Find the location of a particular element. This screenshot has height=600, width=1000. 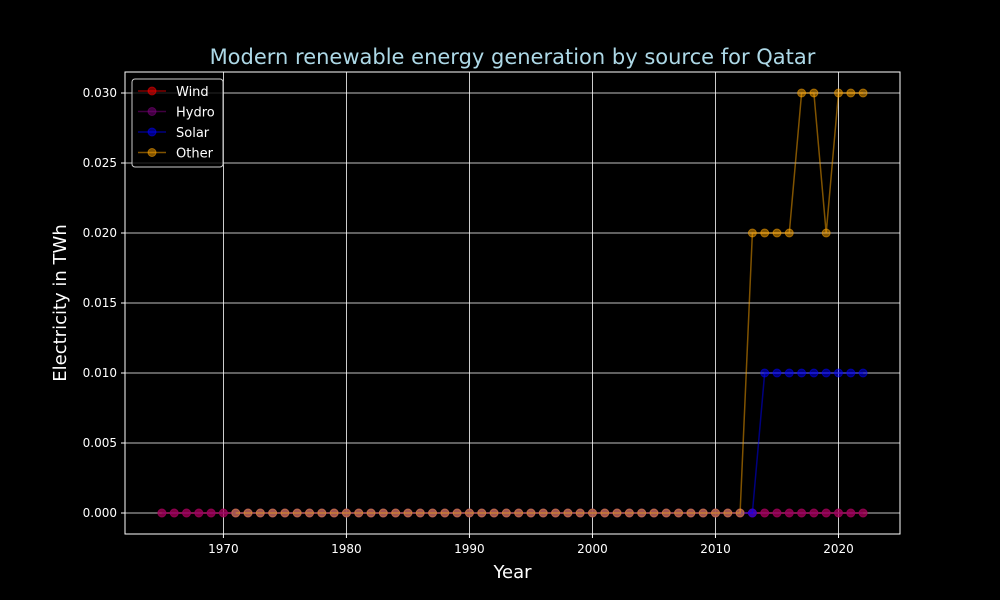

point-hydro-1968 is located at coordinates (199, 513).